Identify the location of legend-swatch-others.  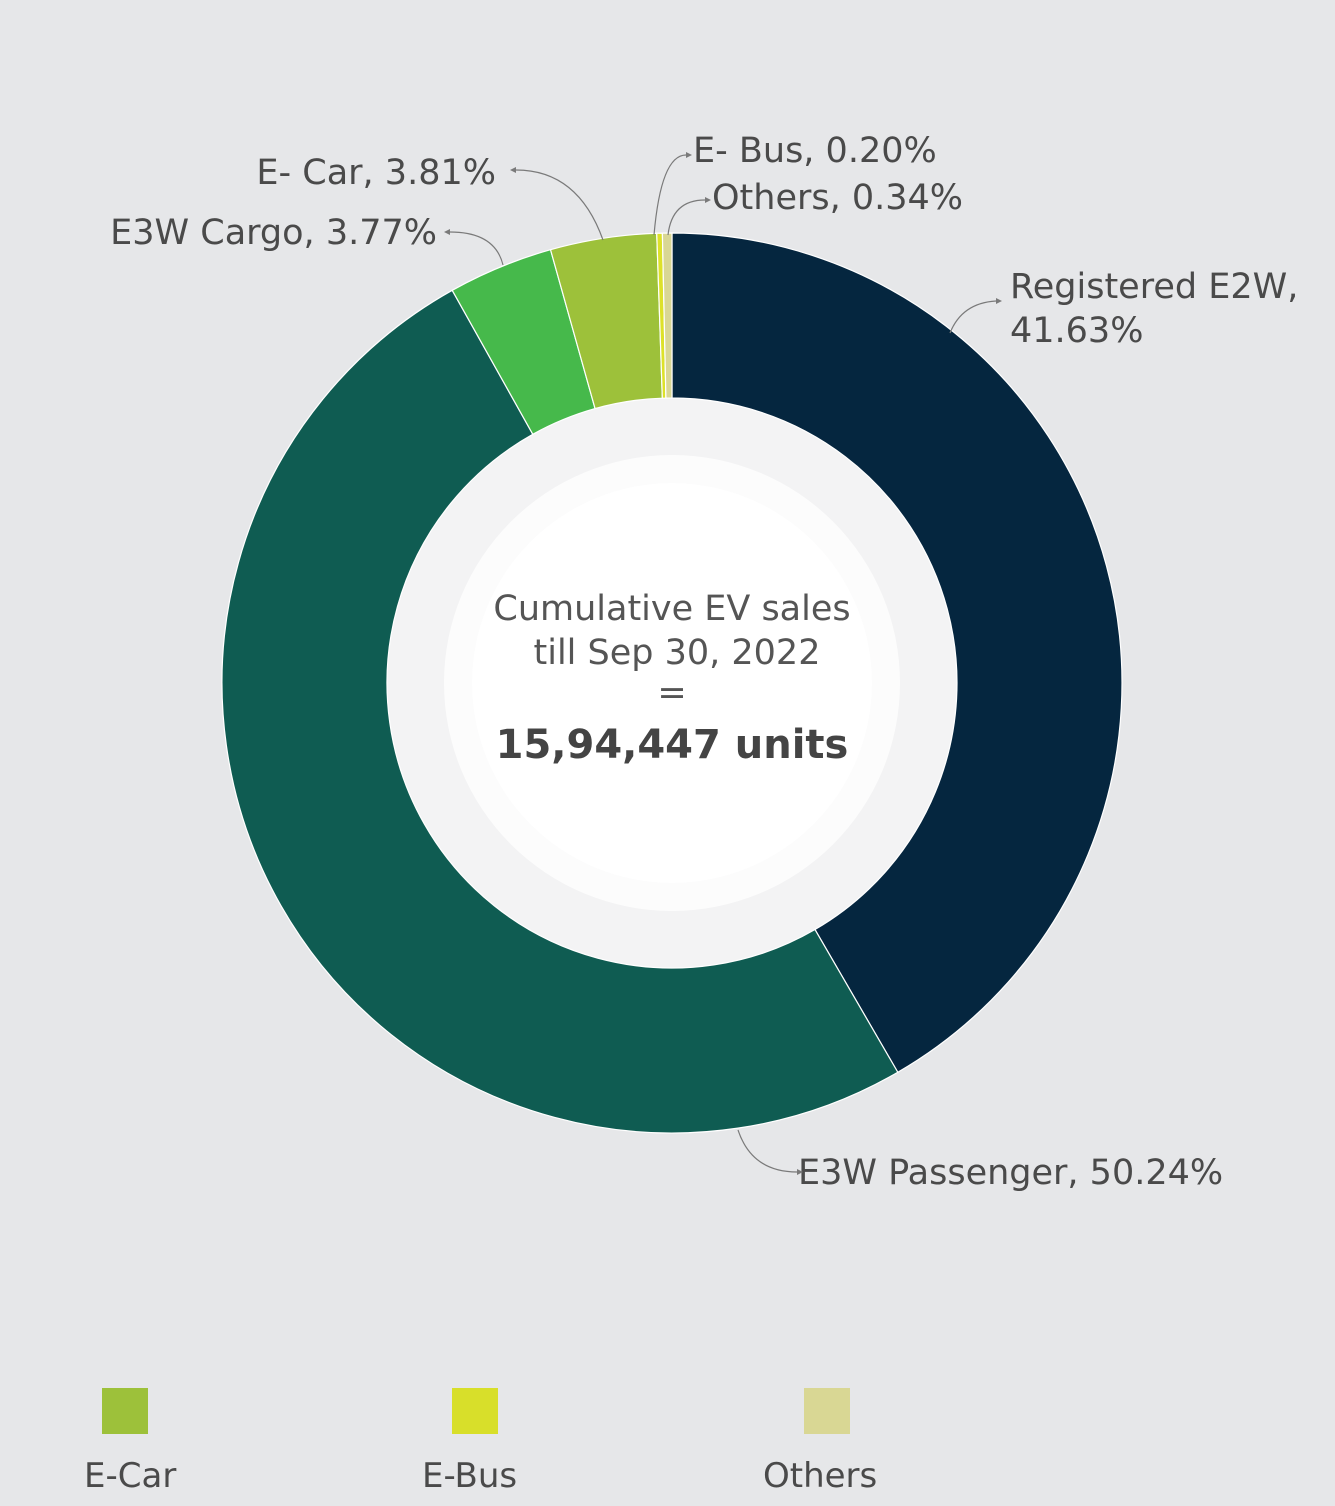
(827, 1411).